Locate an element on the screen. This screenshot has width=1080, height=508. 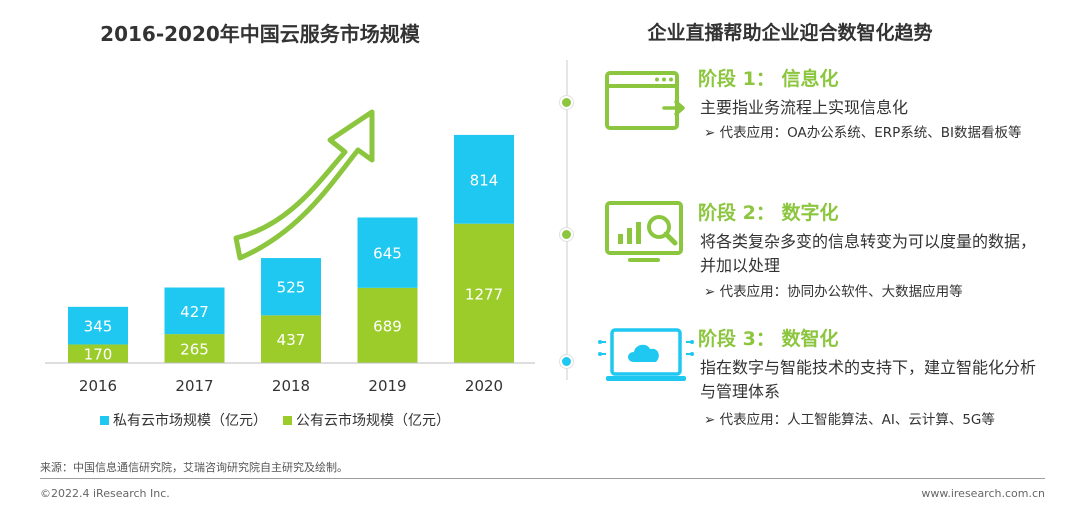
bar-public-2018 is located at coordinates (291, 339).